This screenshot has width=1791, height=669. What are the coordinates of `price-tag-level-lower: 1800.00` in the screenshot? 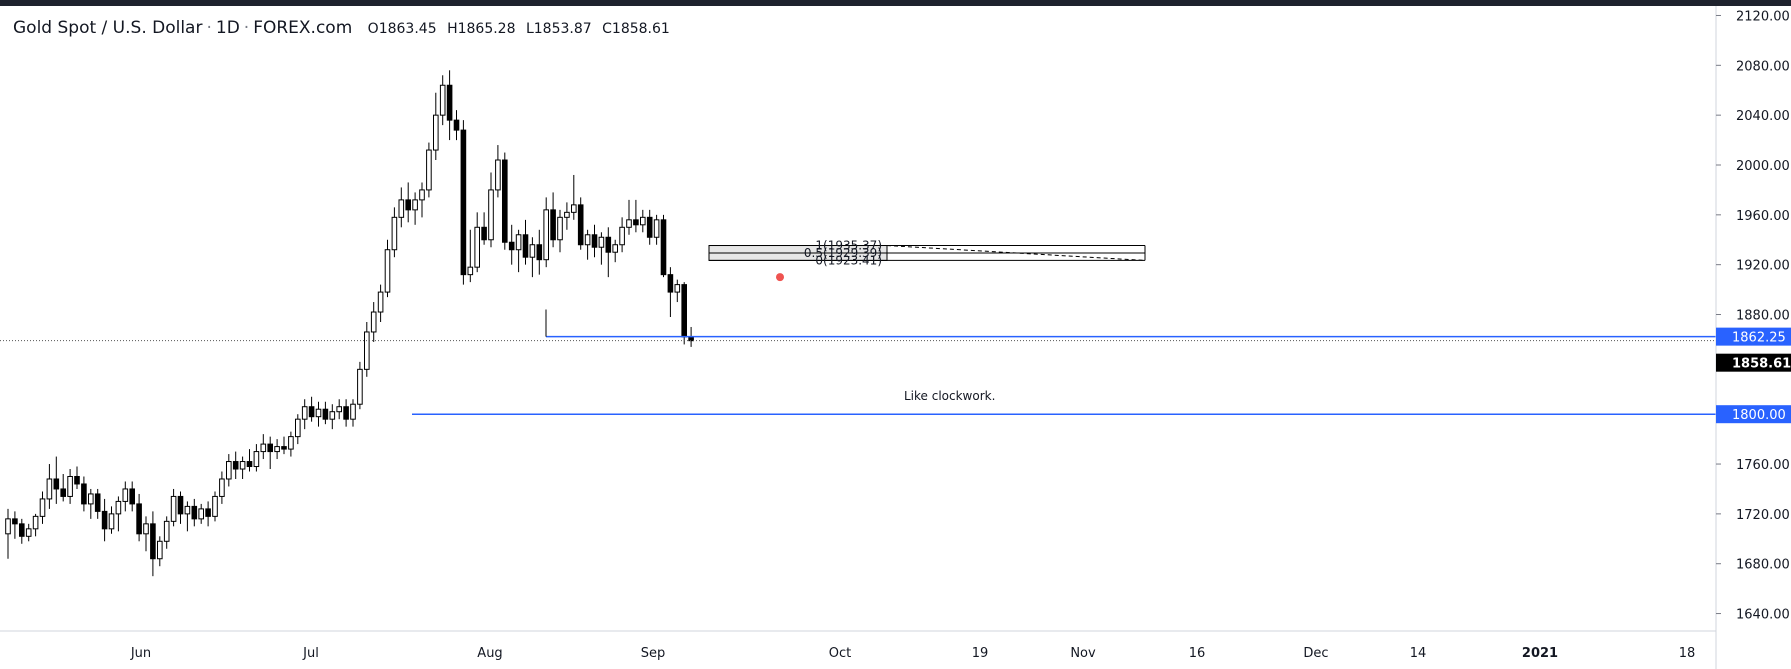 It's located at (1753, 414).